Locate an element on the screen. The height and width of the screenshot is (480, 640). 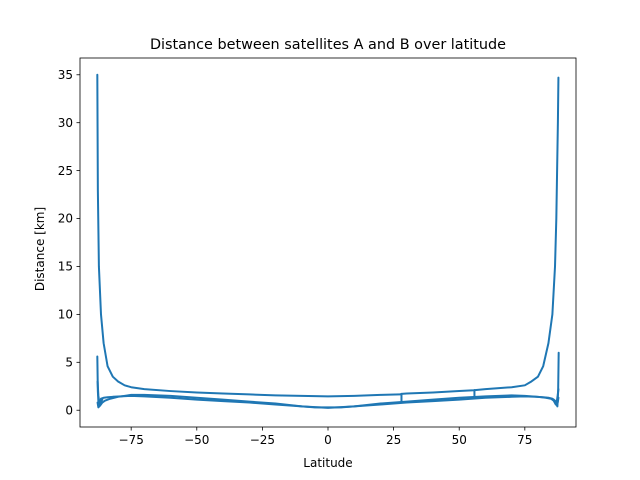
y-axis-label: Distance [km] is located at coordinates (40, 249).